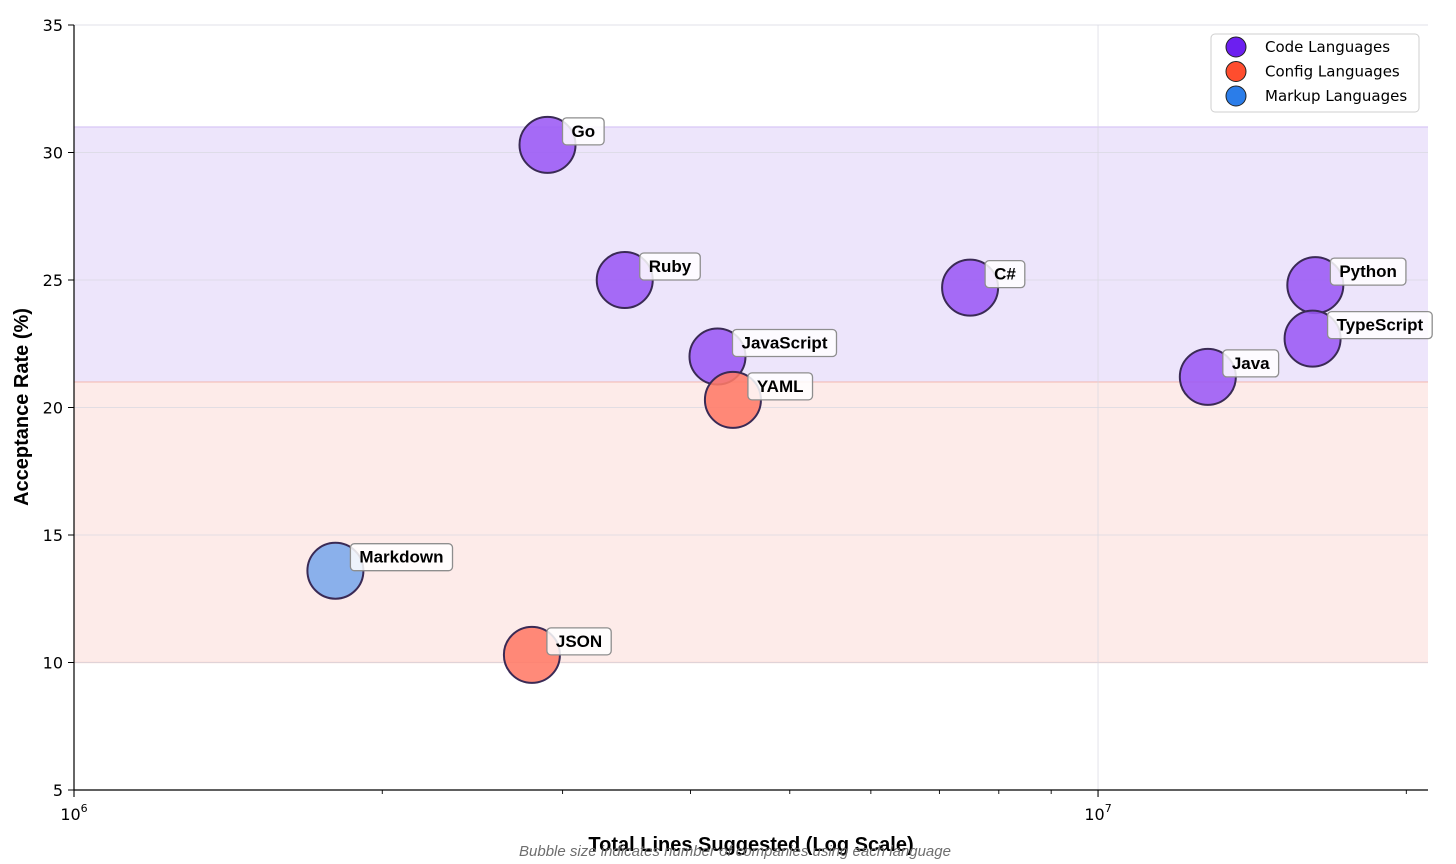 This screenshot has width=1456, height=864. I want to click on label-javascript: JavaScript, so click(784, 343).